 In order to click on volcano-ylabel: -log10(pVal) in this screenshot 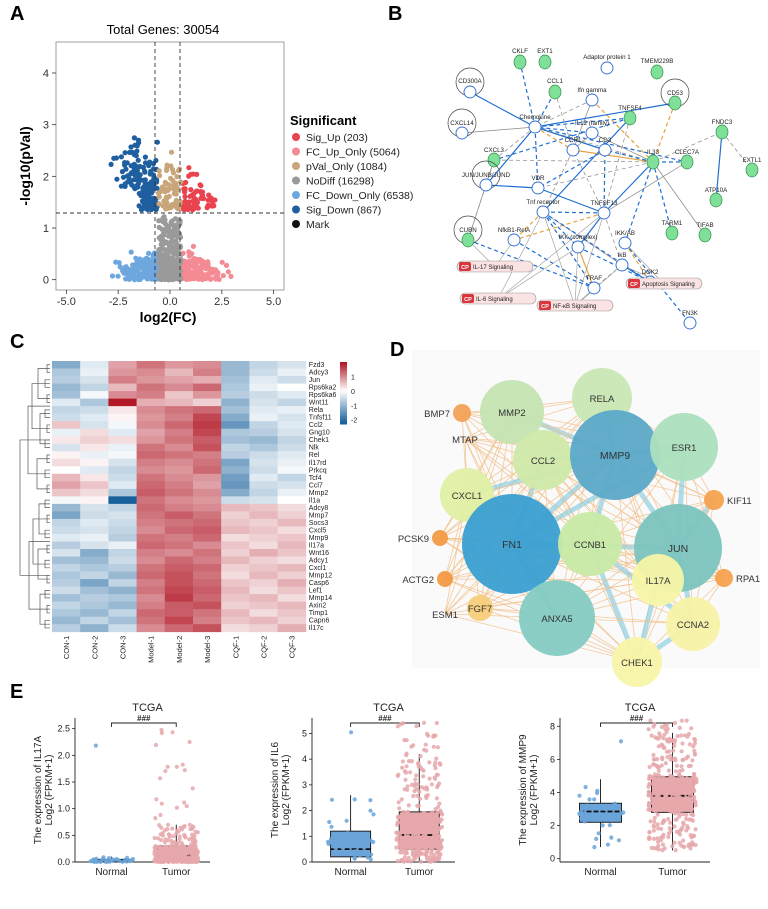, I will do `click(25, 165)`.